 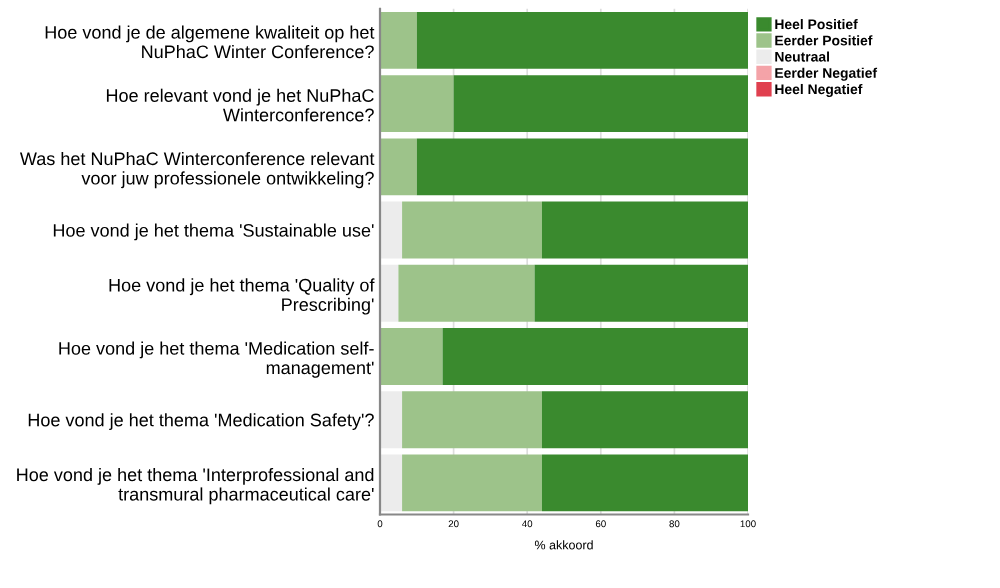 I want to click on y-tick-label: Hoe vond je het thema 'Interprofessional and transmural pharmaceutical care', so click(x=195, y=486).